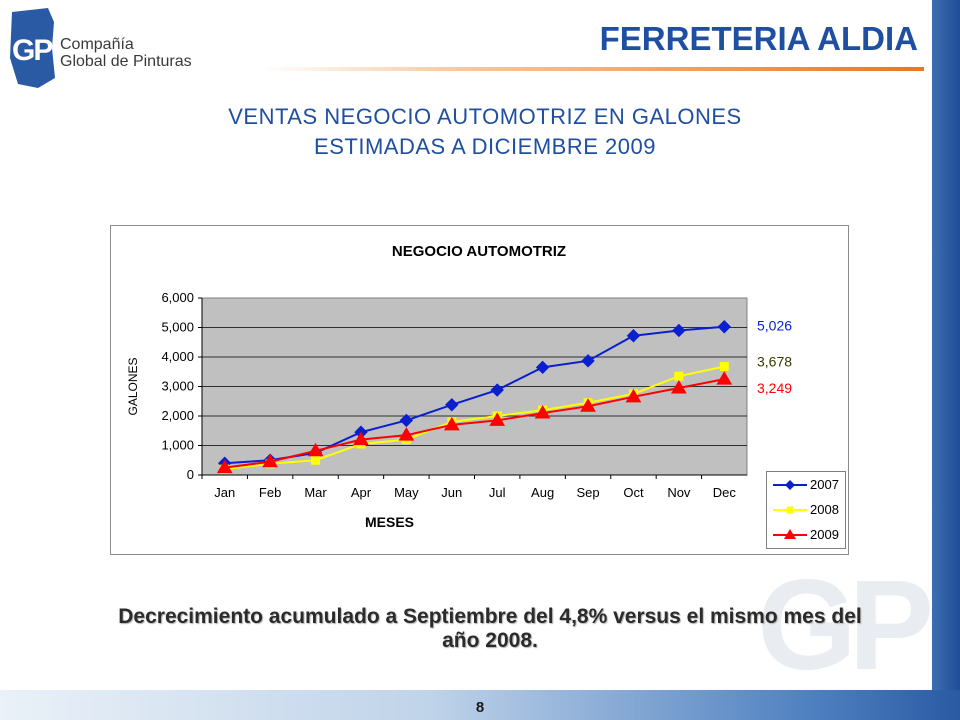  Describe the element at coordinates (474, 423) in the screenshot. I see `series-line-2009` at that location.